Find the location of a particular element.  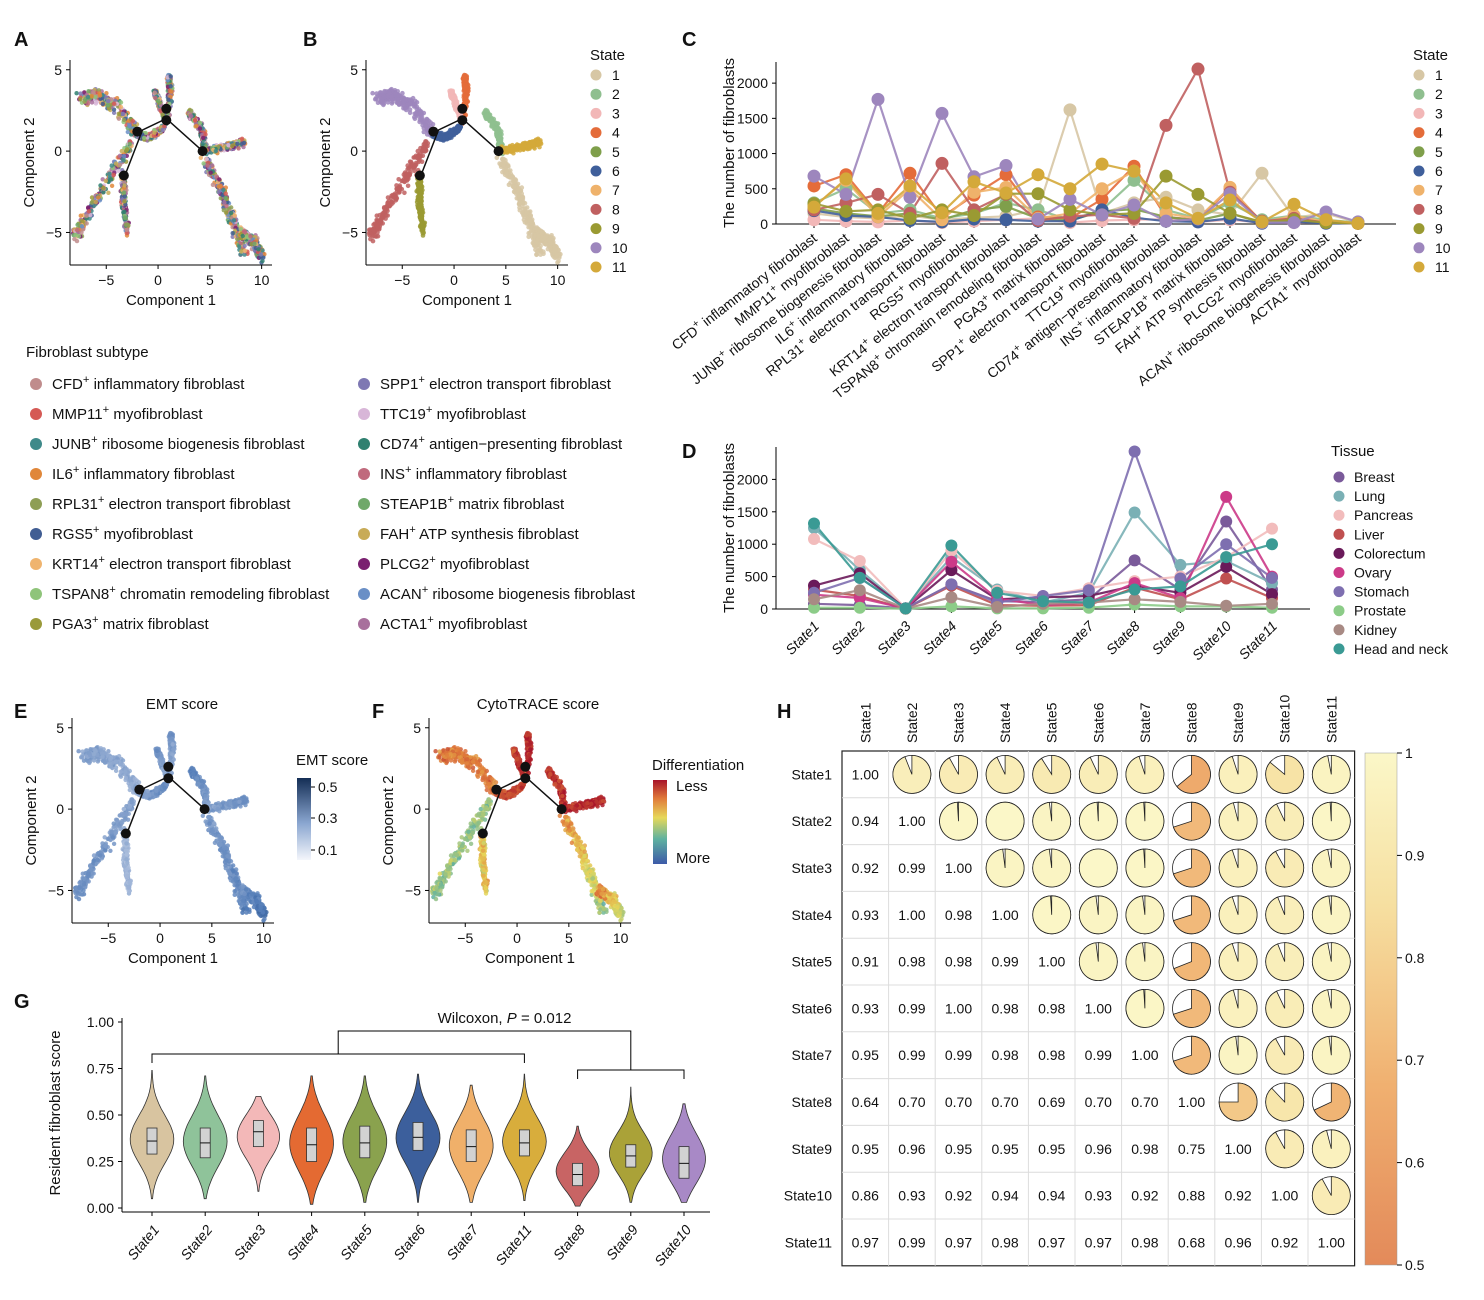

y-tick-label: 1500 is located at coordinates (752, 118).